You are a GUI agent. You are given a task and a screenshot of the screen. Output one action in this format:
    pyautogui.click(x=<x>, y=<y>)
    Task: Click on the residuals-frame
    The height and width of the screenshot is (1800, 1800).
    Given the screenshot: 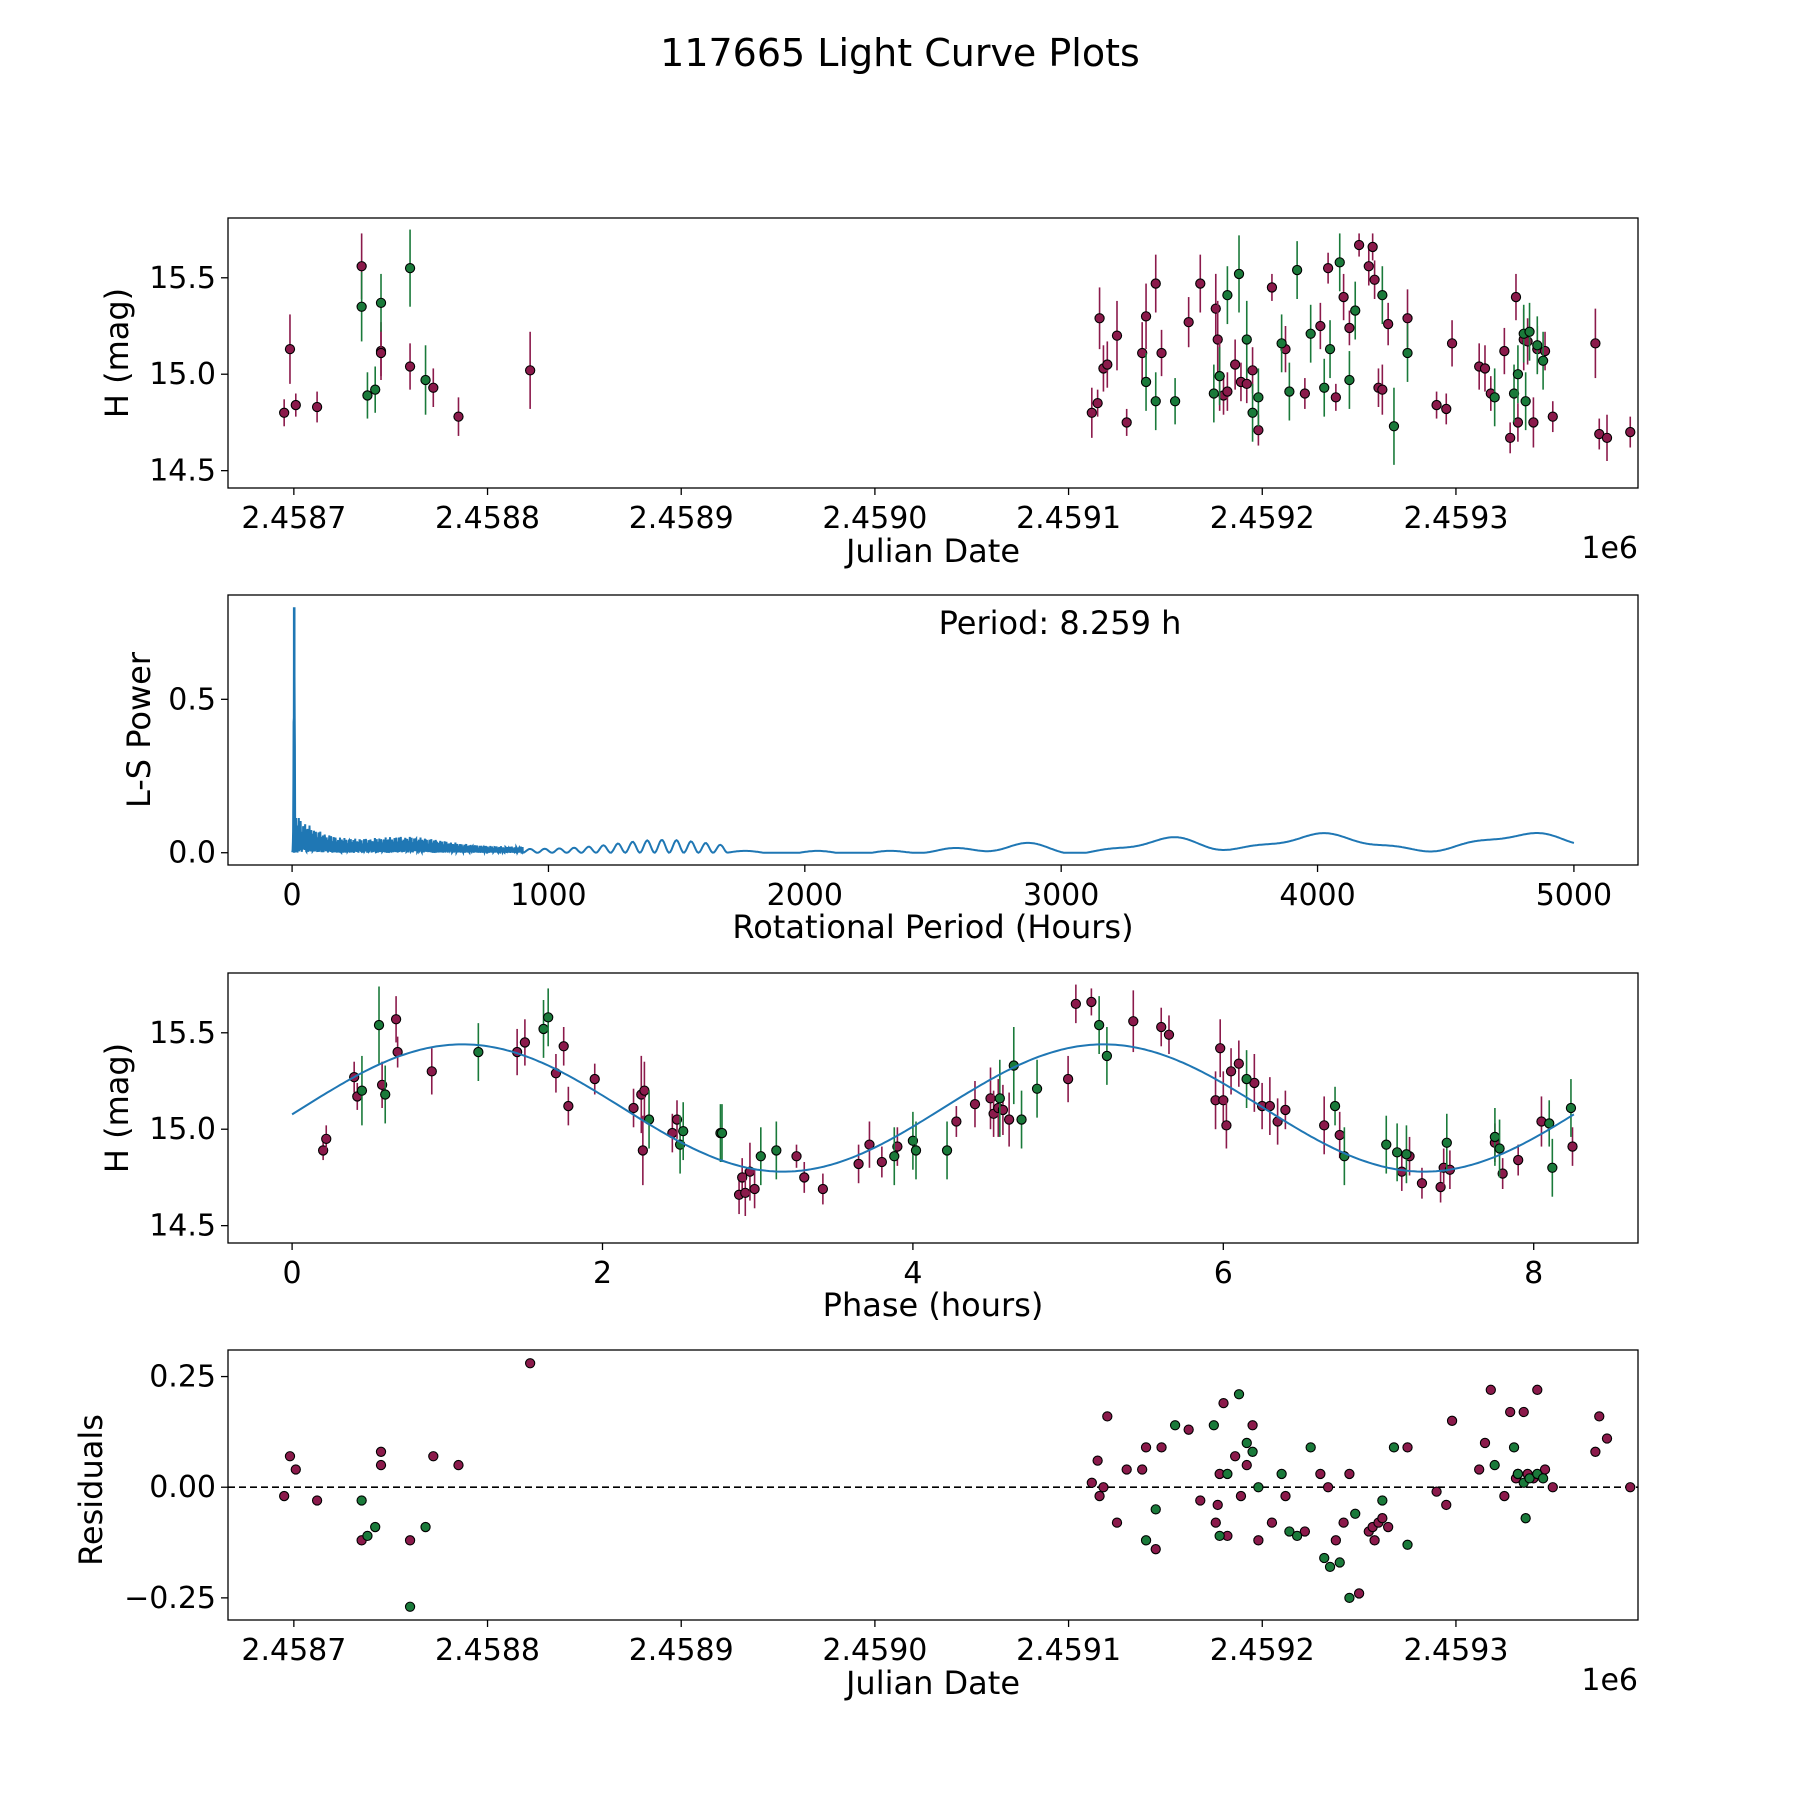 What is the action you would take?
    pyautogui.click(x=933, y=1485)
    